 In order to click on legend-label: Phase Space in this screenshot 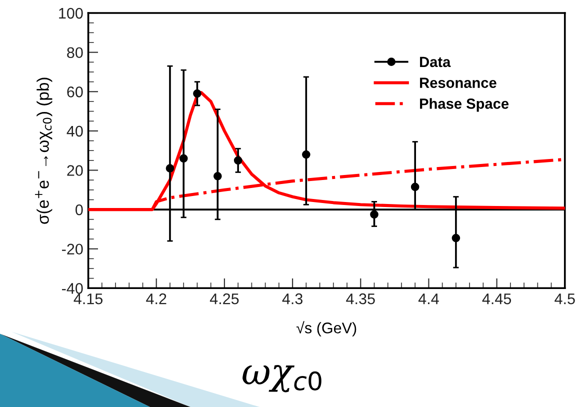, I will do `click(464, 105)`.